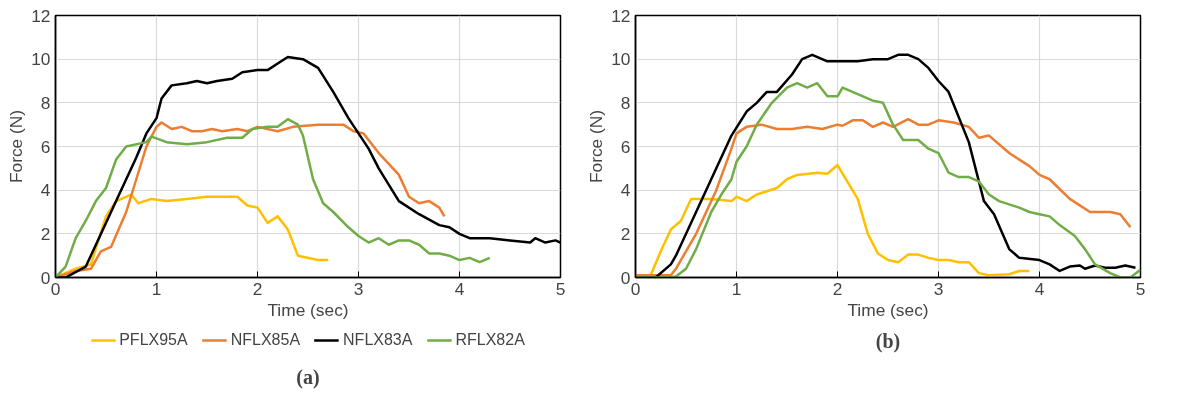 Image resolution: width=1200 pixels, height=420 pixels. I want to click on legend-label: PFLX95A, so click(153, 340).